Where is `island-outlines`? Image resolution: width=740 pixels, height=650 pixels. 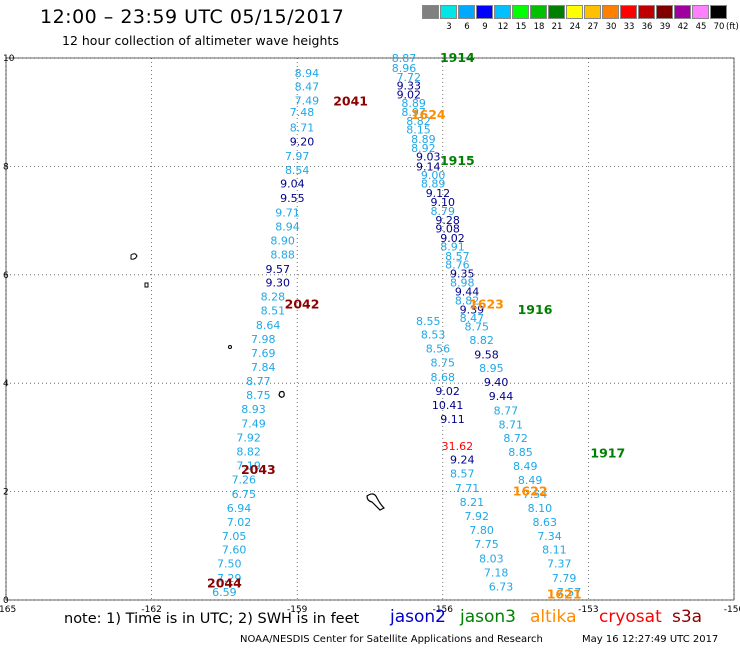
island-outlines is located at coordinates (258, 382).